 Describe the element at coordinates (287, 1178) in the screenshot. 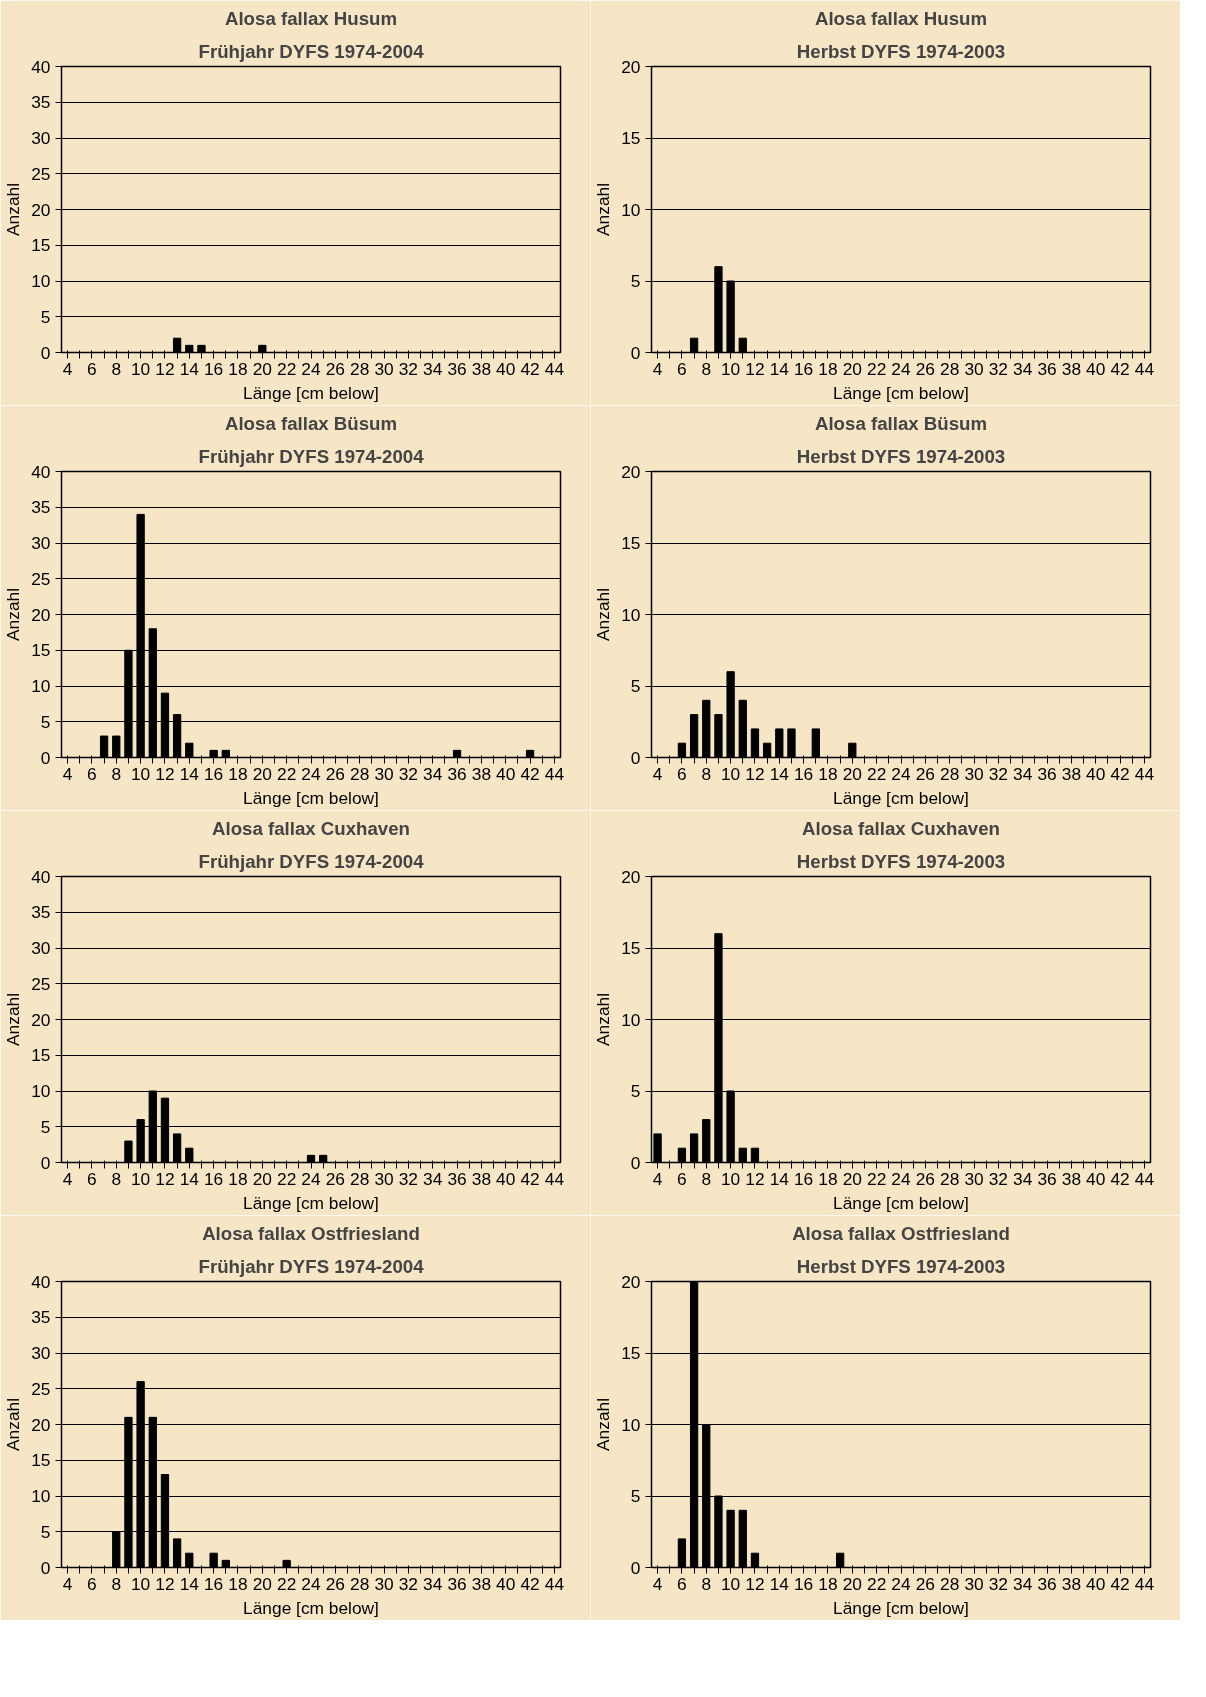

I see `x-tick-label: 22` at that location.